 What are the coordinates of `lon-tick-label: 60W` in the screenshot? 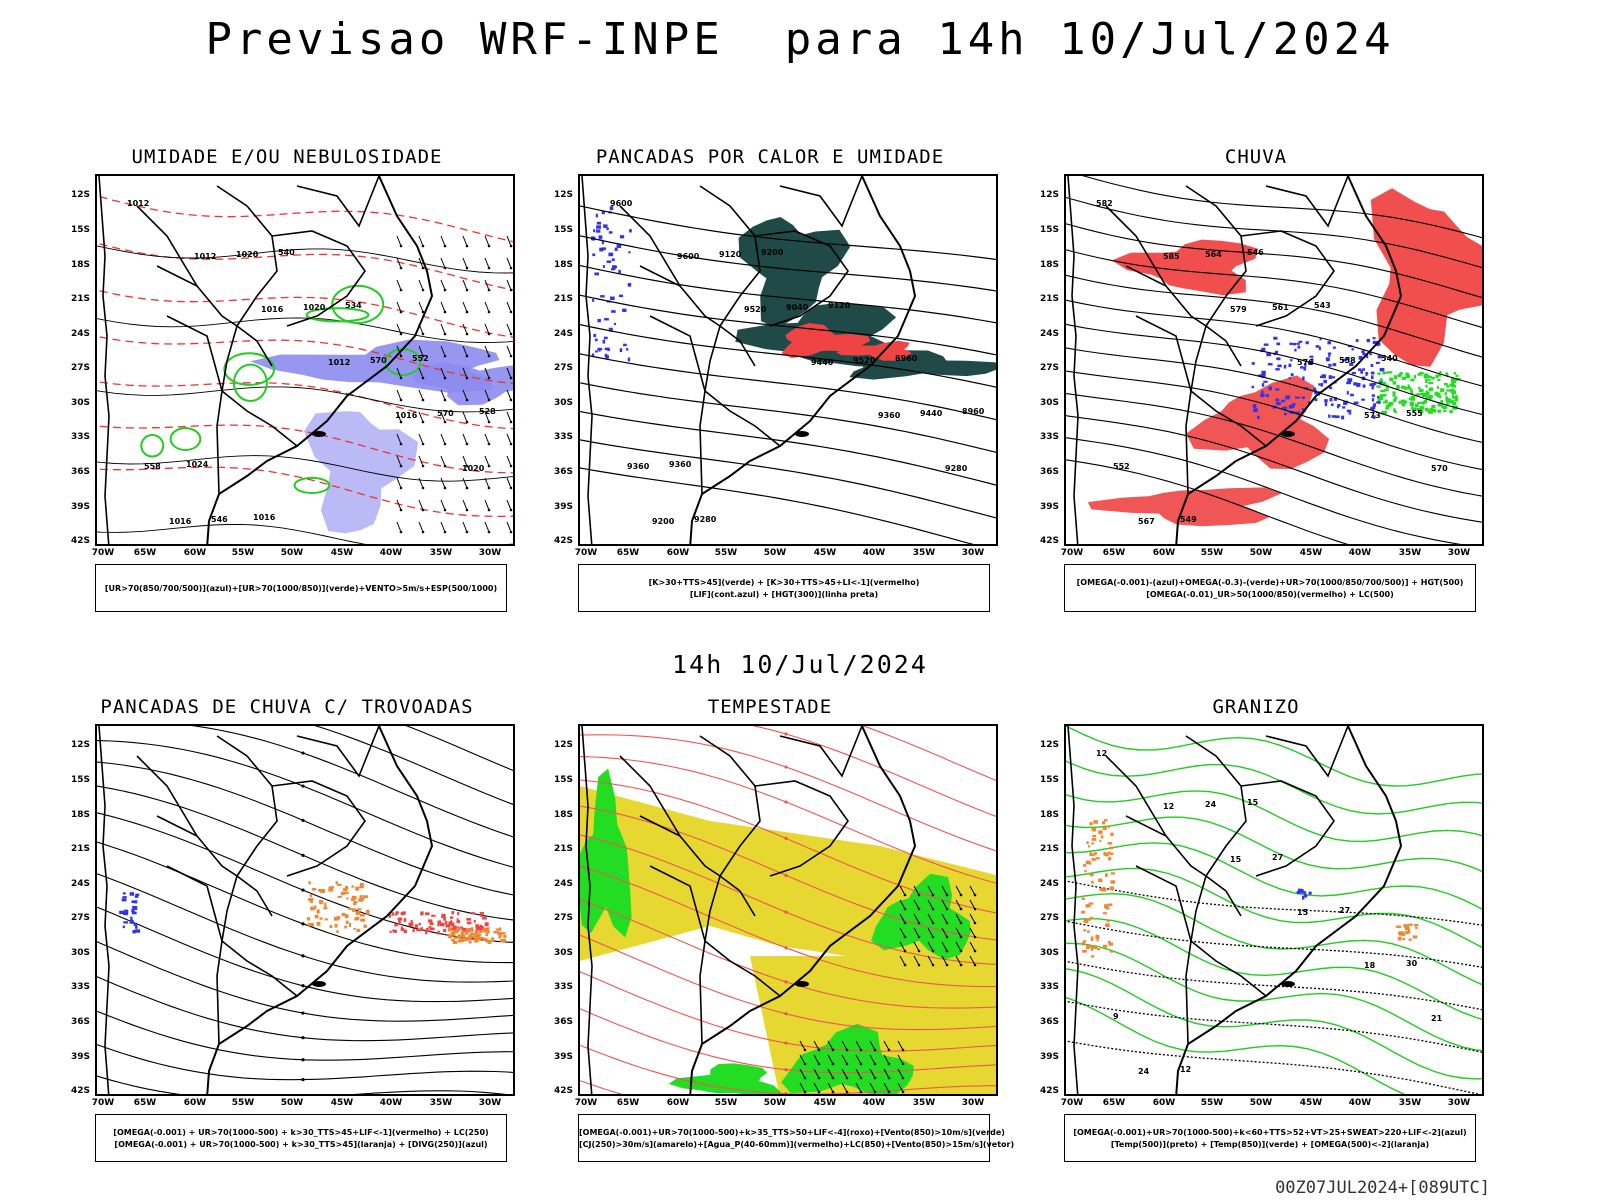 It's located at (1164, 1103).